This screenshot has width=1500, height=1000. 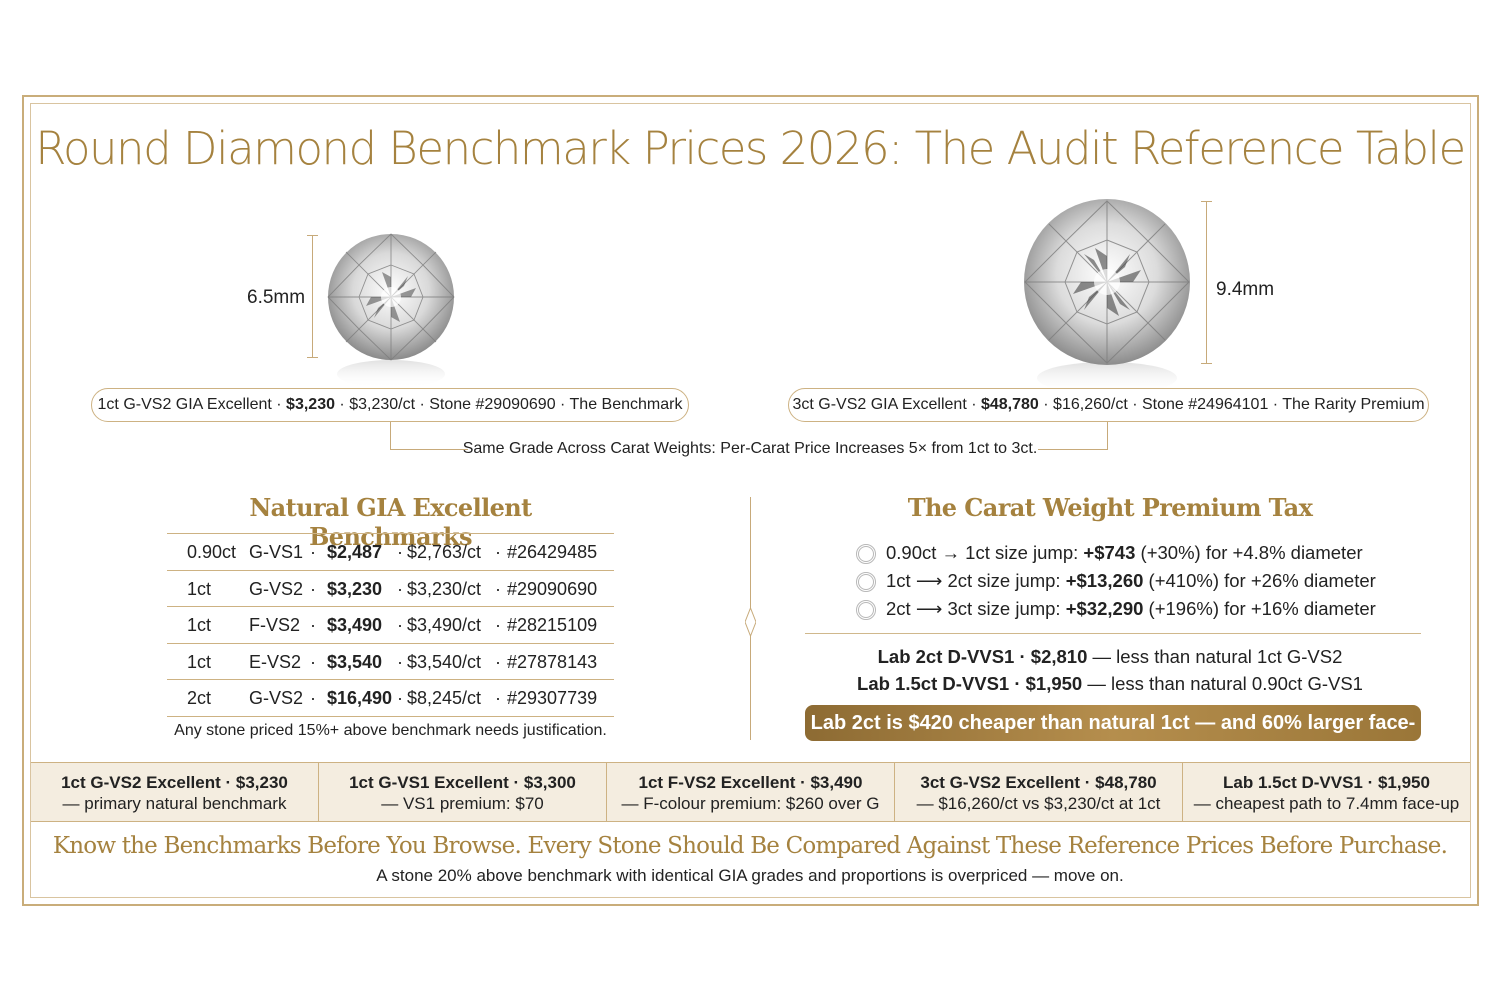 I want to click on lab-comparison-text: — less than natural 1ct G-VS2, so click(x=1215, y=656).